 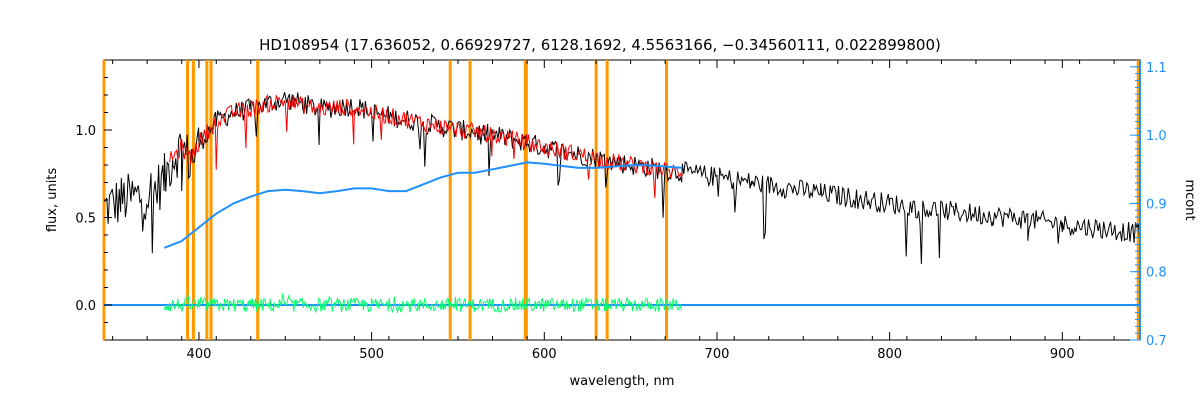 What do you see at coordinates (85, 219) in the screenshot?
I see `y-tick-label-1: 0.5` at bounding box center [85, 219].